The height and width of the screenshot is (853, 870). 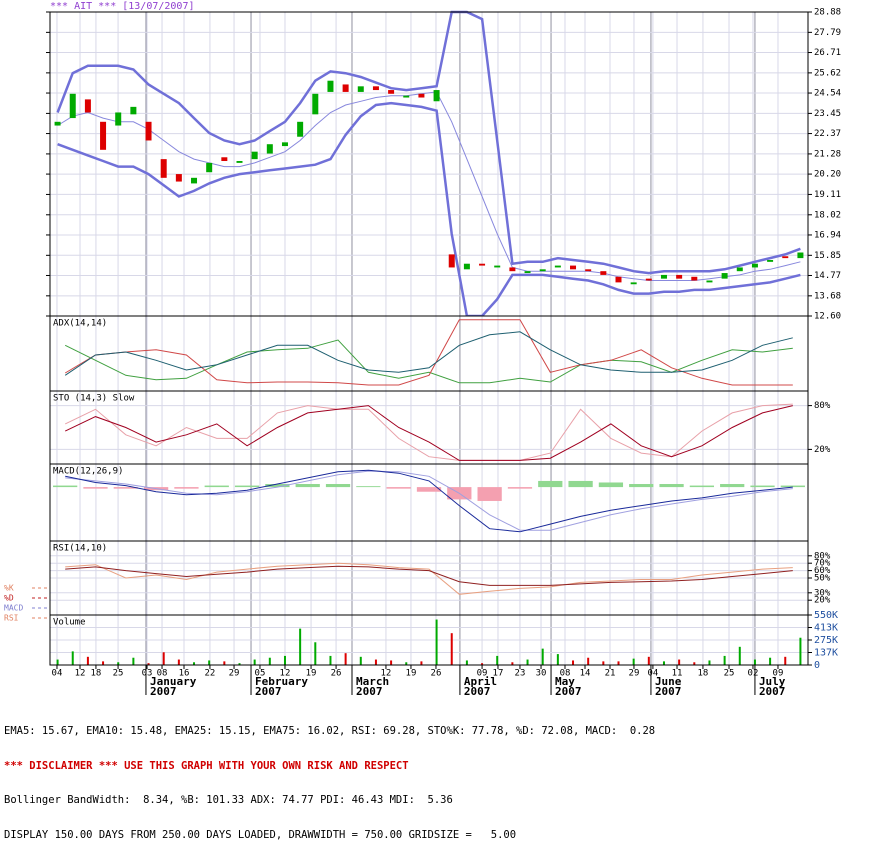 I want to click on x-tick-label: 14, so click(x=585, y=674).